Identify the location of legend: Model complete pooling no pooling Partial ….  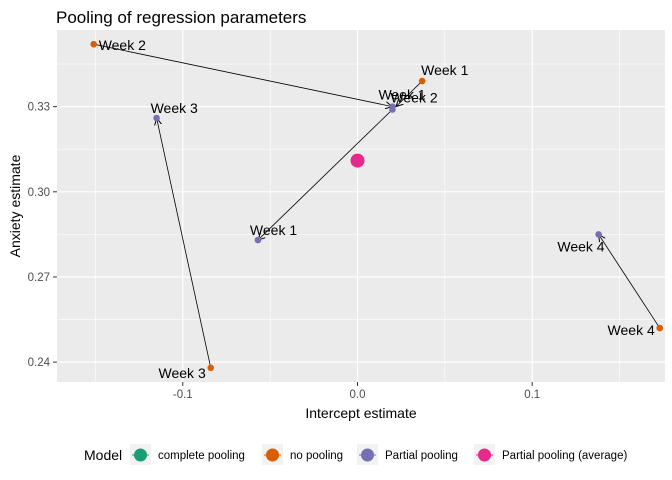
(355, 454).